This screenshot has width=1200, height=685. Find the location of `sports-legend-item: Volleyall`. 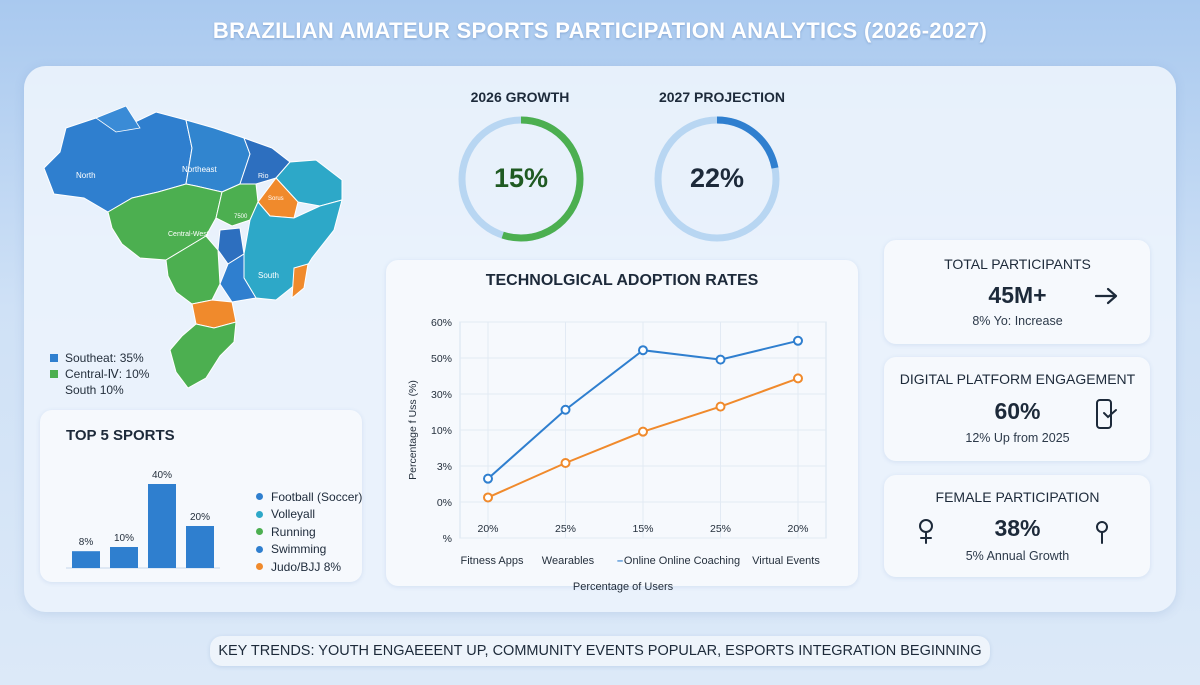

sports-legend-item: Volleyall is located at coordinates (309, 515).